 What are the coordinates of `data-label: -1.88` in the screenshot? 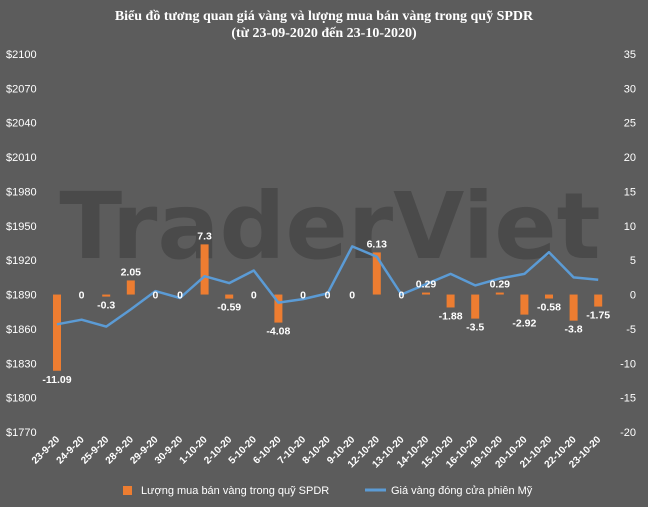 It's located at (451, 316).